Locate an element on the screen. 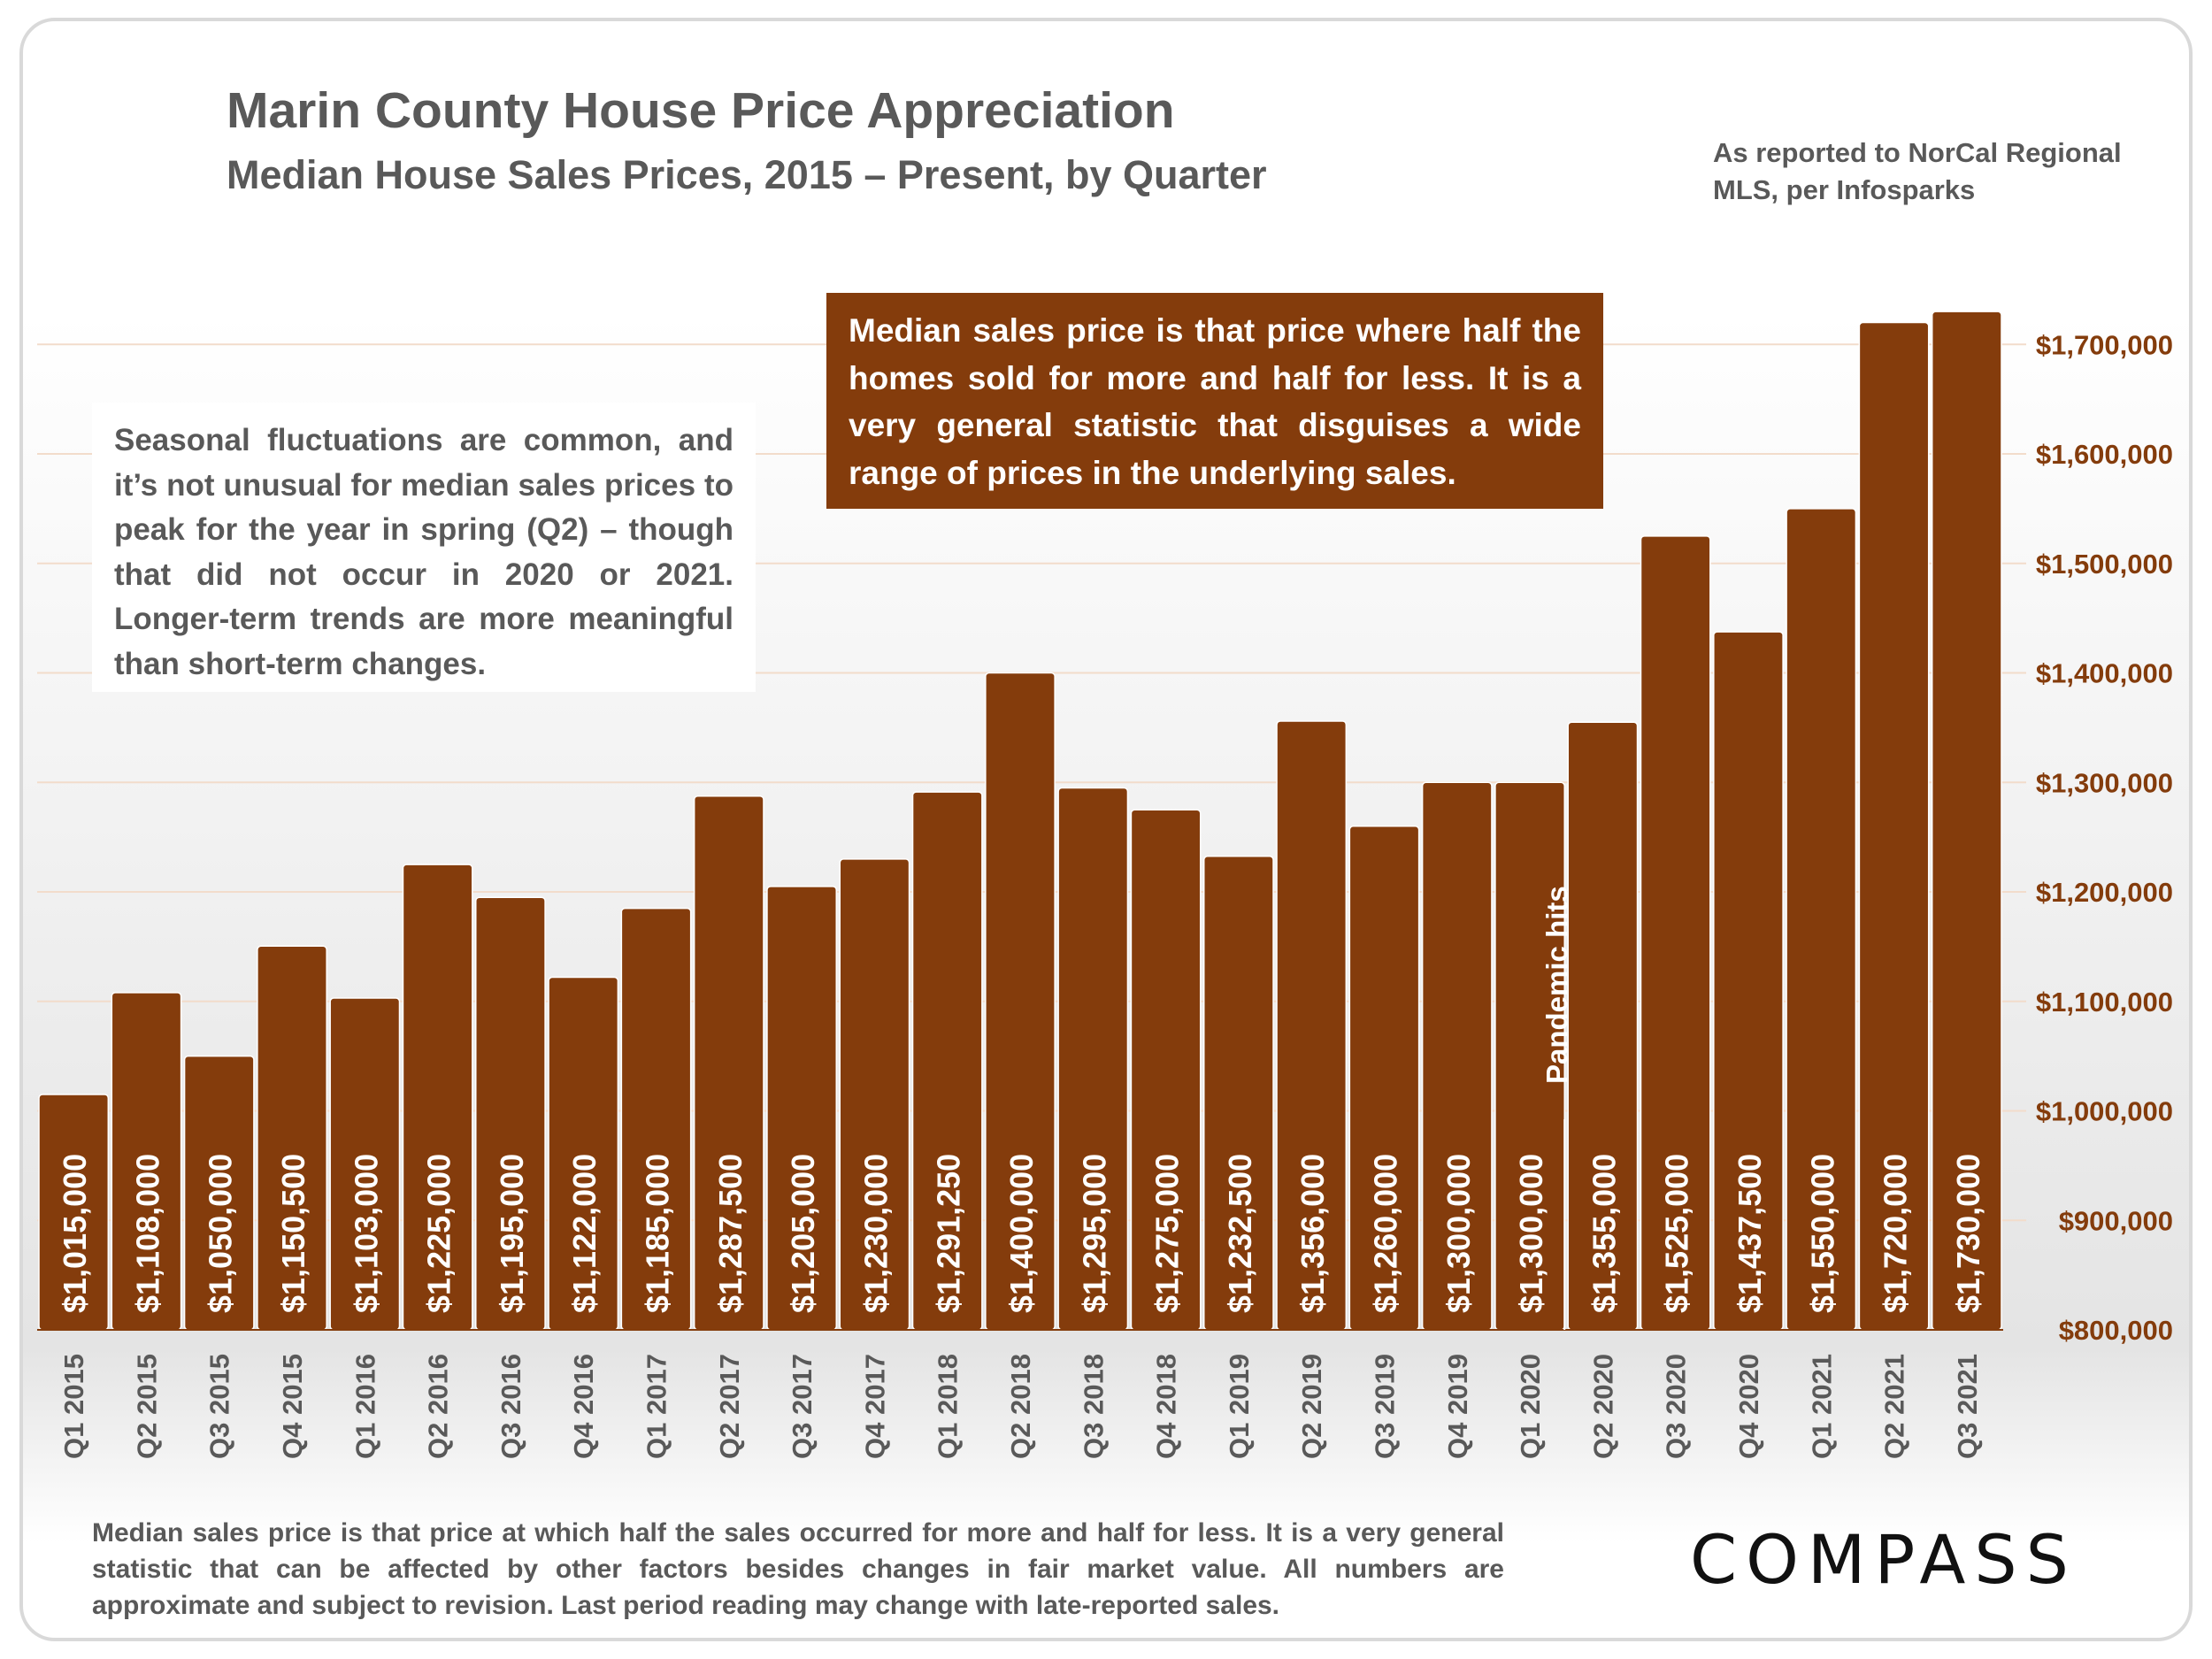 The height and width of the screenshot is (1659, 2212). bar-value-label: $1,108,000 is located at coordinates (147, 1233).